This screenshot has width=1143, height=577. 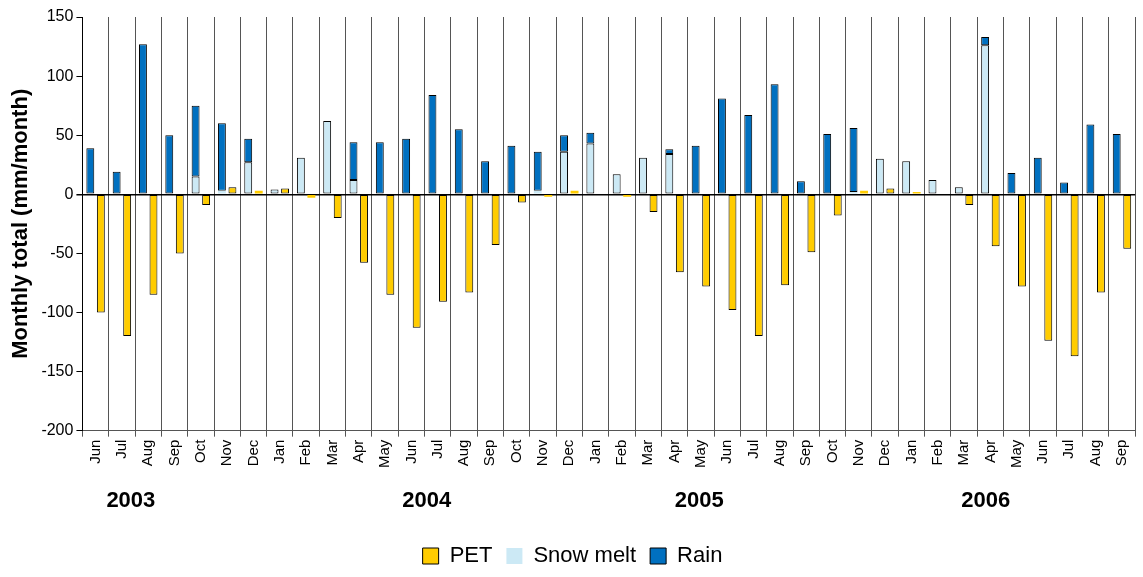 What do you see at coordinates (60, 75) in the screenshot?
I see `y-tick-label: 100` at bounding box center [60, 75].